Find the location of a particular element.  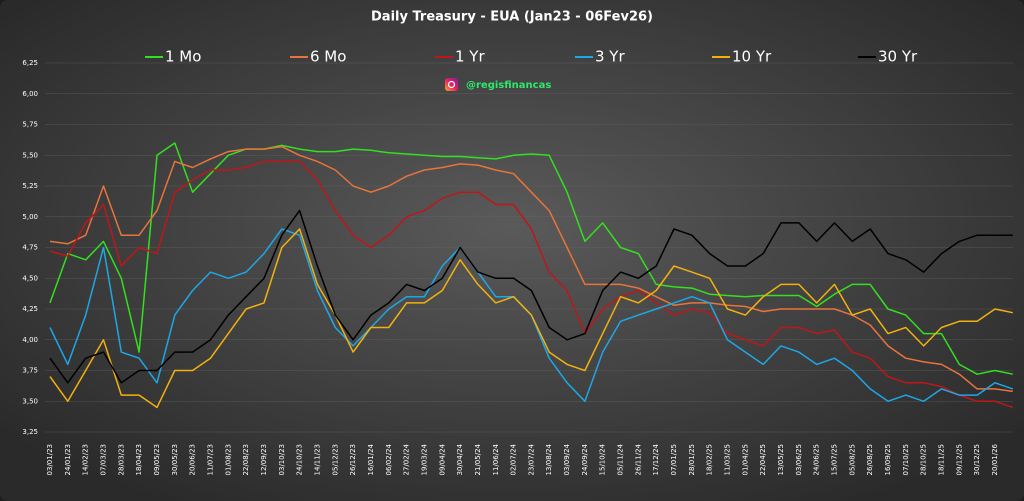

x-tick-label: 28/01/25 is located at coordinates (692, 459).